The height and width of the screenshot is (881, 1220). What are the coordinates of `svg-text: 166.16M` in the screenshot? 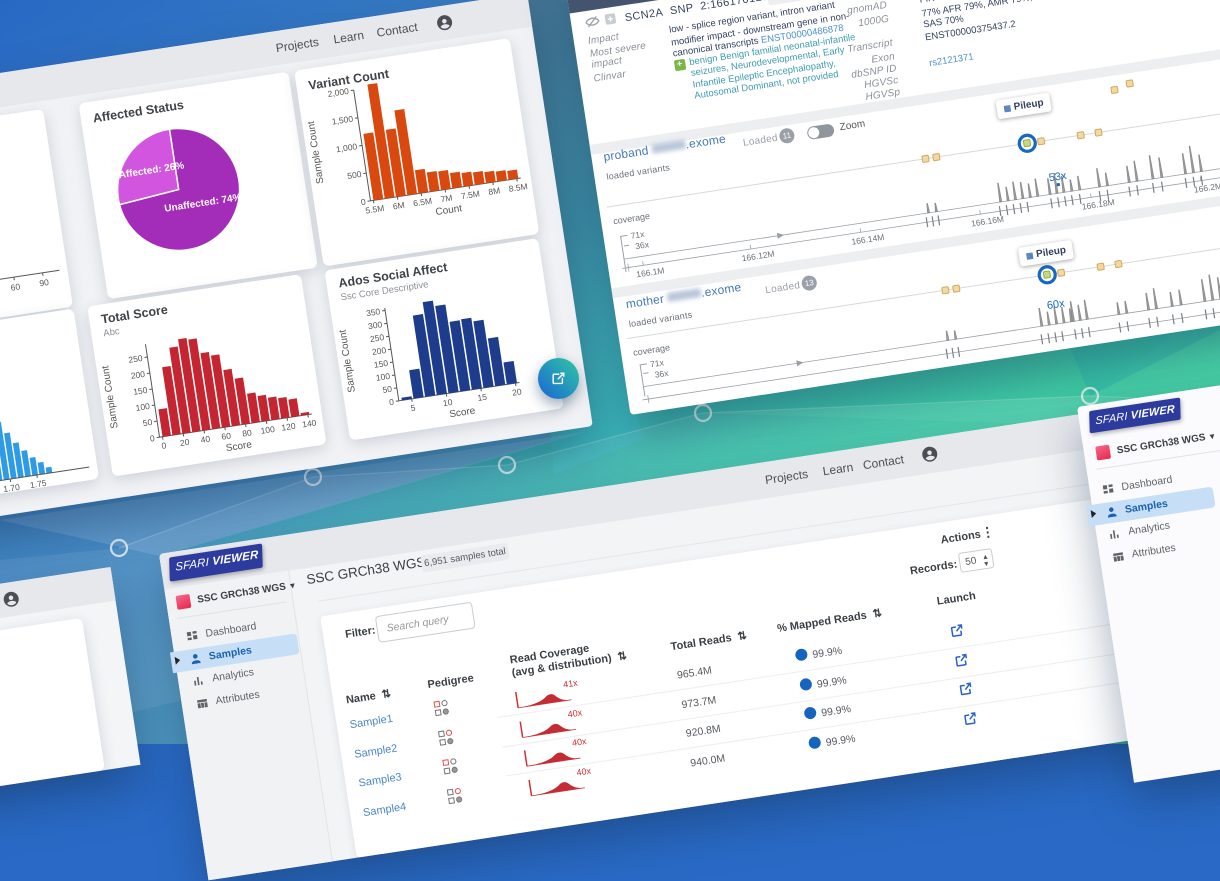 It's located at (987, 221).